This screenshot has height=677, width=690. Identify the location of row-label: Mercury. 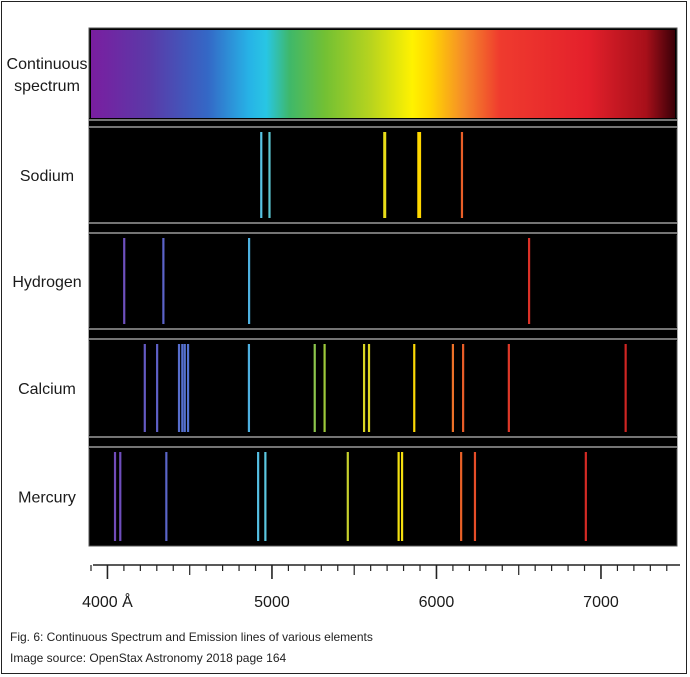
(47, 498).